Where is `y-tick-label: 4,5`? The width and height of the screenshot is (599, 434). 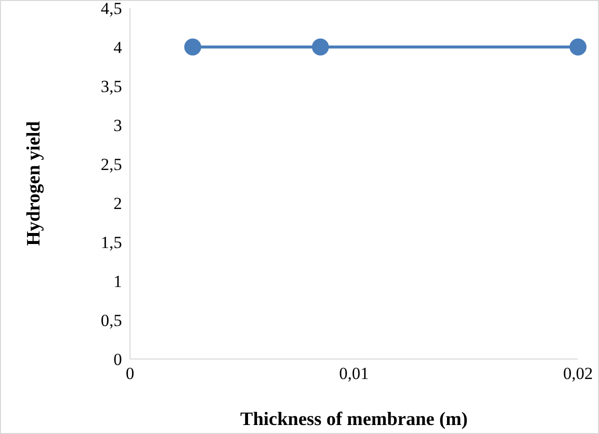 y-tick-label: 4,5 is located at coordinates (111, 9).